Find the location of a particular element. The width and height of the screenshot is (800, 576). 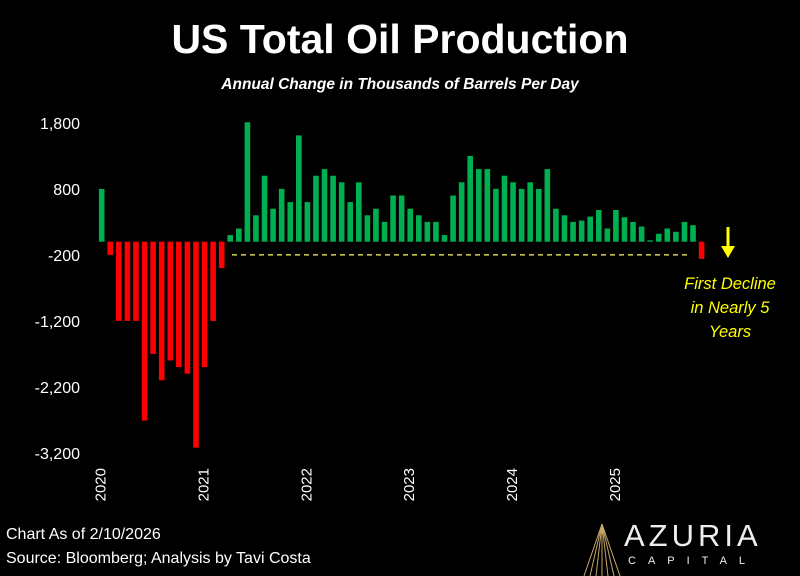

annotation-line: First Decline is located at coordinates (730, 284).